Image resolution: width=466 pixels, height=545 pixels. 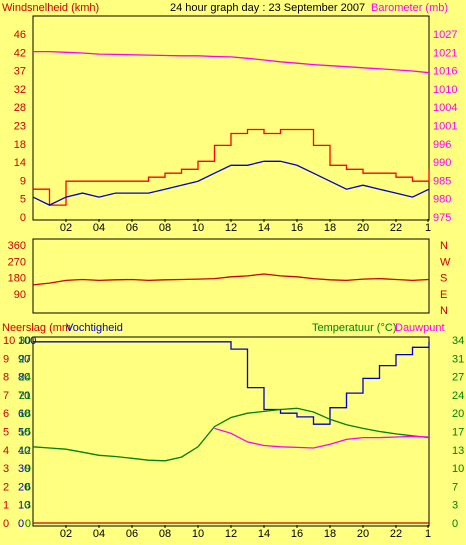 I want to click on temp-tick-left-7: 9, so click(x=28, y=469).